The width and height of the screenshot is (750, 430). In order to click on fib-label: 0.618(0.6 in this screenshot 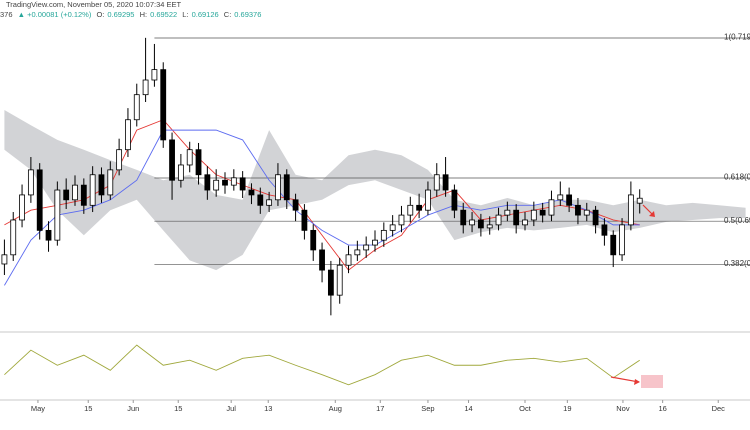, I will do `click(737, 177)`.